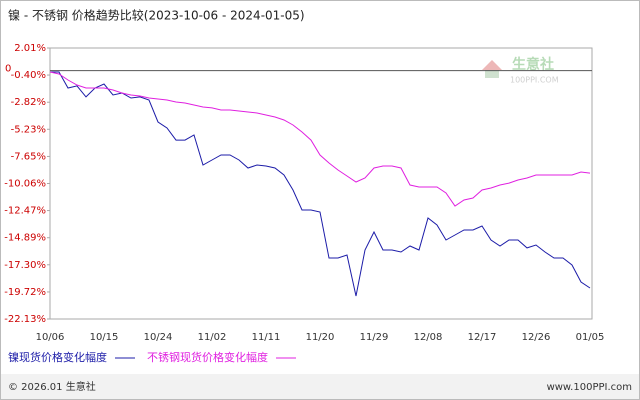  What do you see at coordinates (158, 337) in the screenshot?
I see `x-tick-label: 10/24` at bounding box center [158, 337].